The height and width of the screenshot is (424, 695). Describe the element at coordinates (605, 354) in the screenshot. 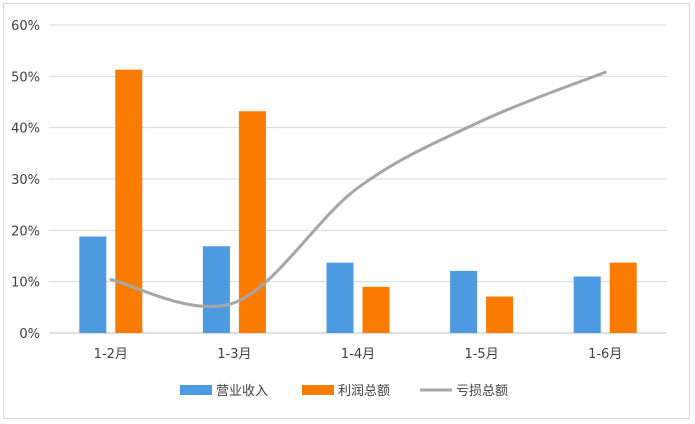

I see `x-tick-label: 1-6月` at that location.